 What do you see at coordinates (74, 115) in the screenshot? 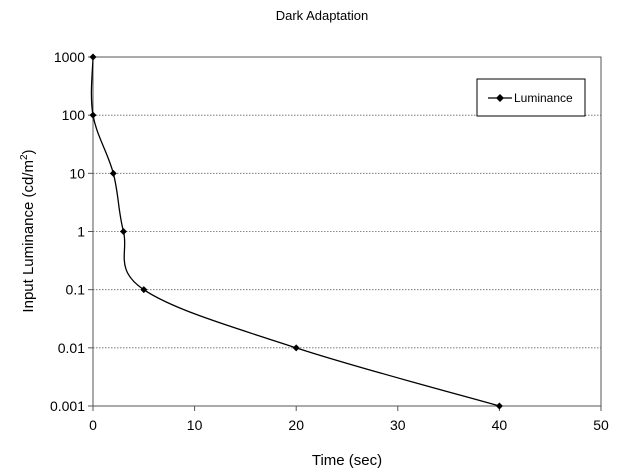
I see `y-tick-label: 100` at bounding box center [74, 115].